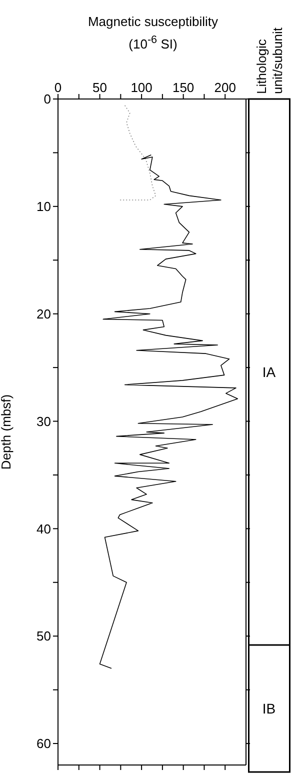  Describe the element at coordinates (225, 87) in the screenshot. I see `x-tick-label: 200` at that location.